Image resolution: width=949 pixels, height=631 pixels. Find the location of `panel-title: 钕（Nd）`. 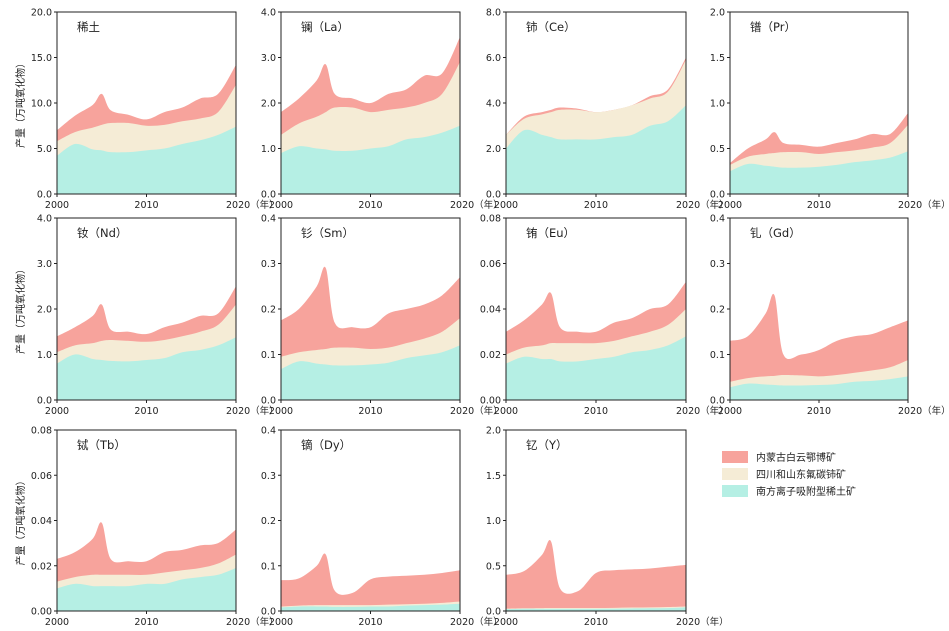

panel-title: 钕（Nd） is located at coordinates (102, 233).